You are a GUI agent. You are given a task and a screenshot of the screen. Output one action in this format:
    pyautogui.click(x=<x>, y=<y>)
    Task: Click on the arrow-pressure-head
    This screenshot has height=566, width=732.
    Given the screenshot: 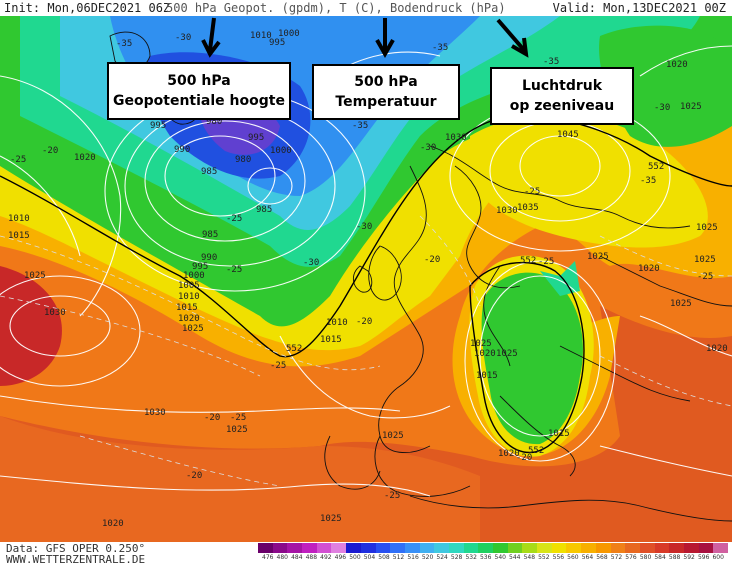 What is the action you would take?
    pyautogui.click(x=520, y=47)
    